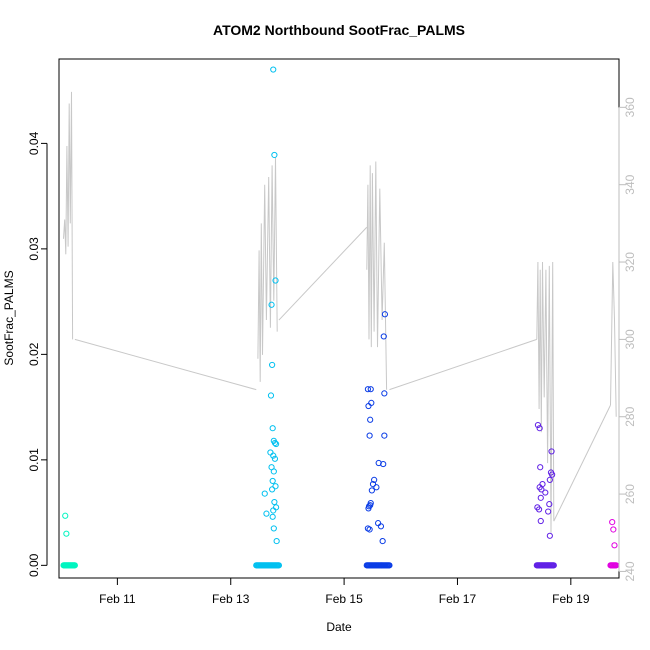 The image size is (650, 650). Describe the element at coordinates (458, 599) in the screenshot. I see `x-tick-label-3: Feb 17` at that location.